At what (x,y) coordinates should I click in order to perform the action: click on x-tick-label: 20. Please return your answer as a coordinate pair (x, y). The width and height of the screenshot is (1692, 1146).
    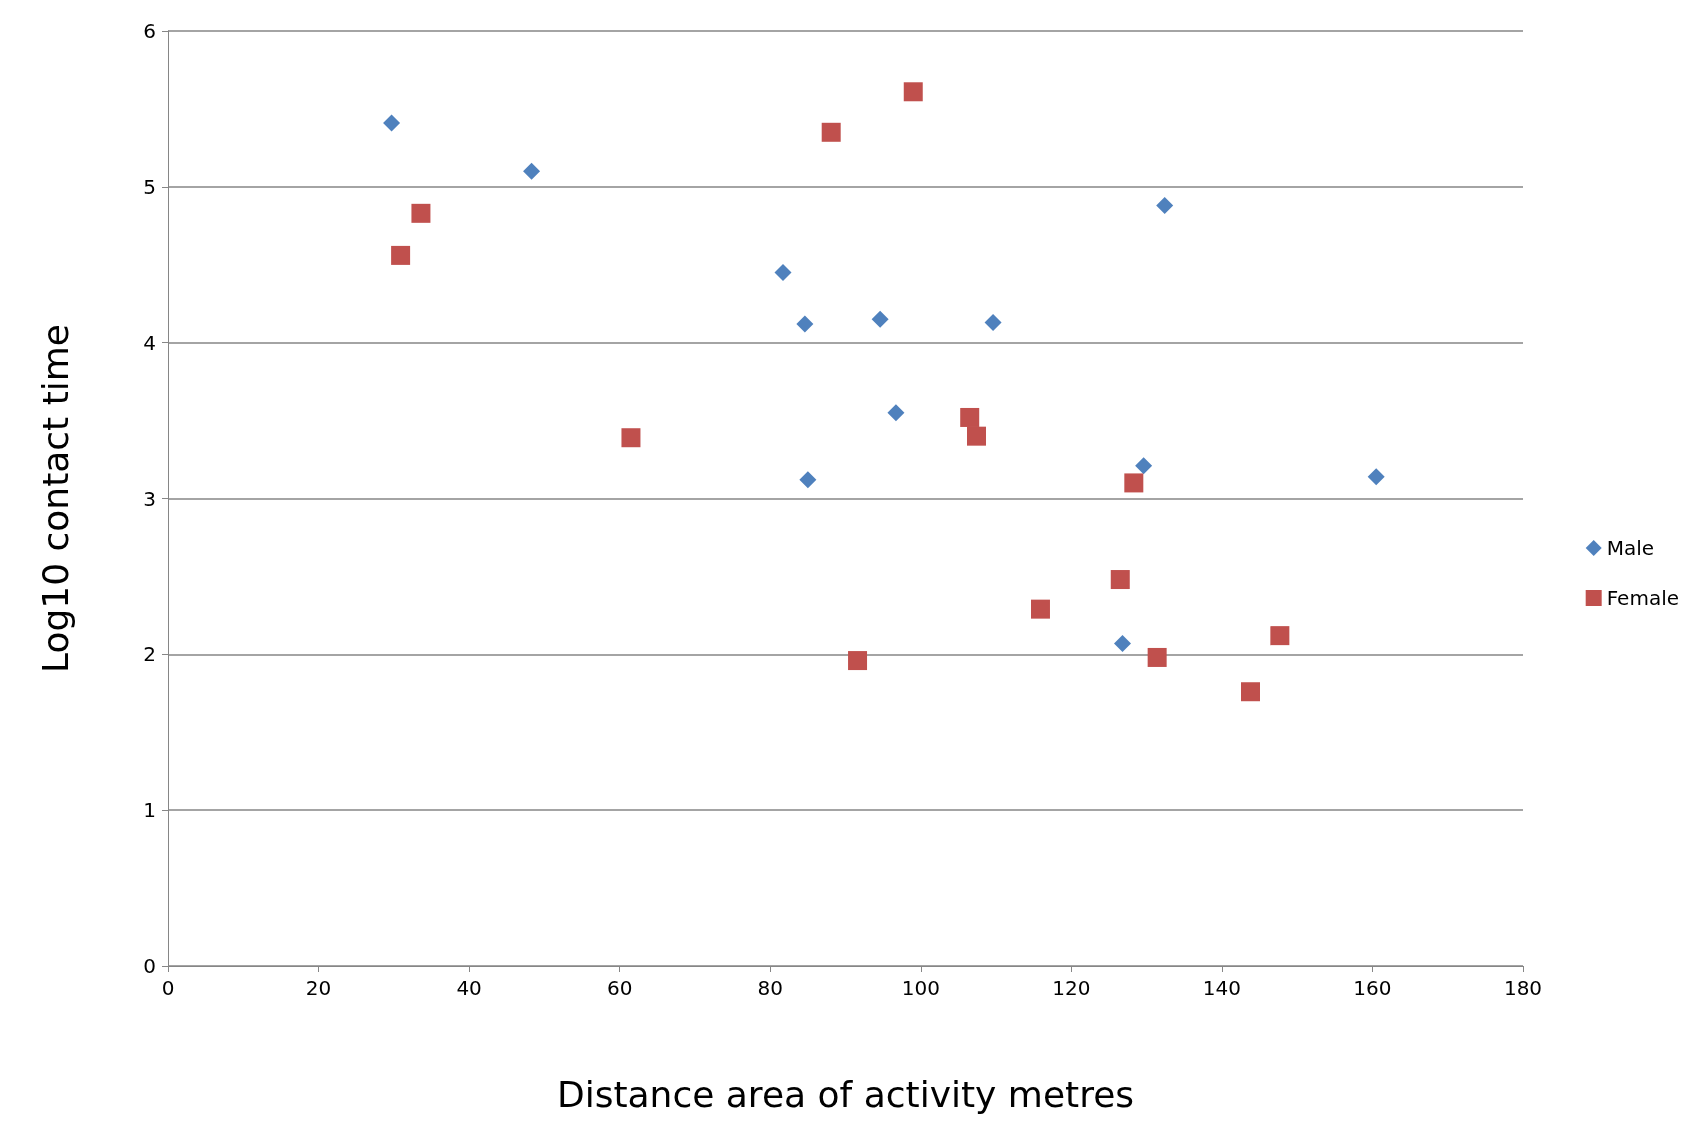
    Looking at the image, I should click on (318, 988).